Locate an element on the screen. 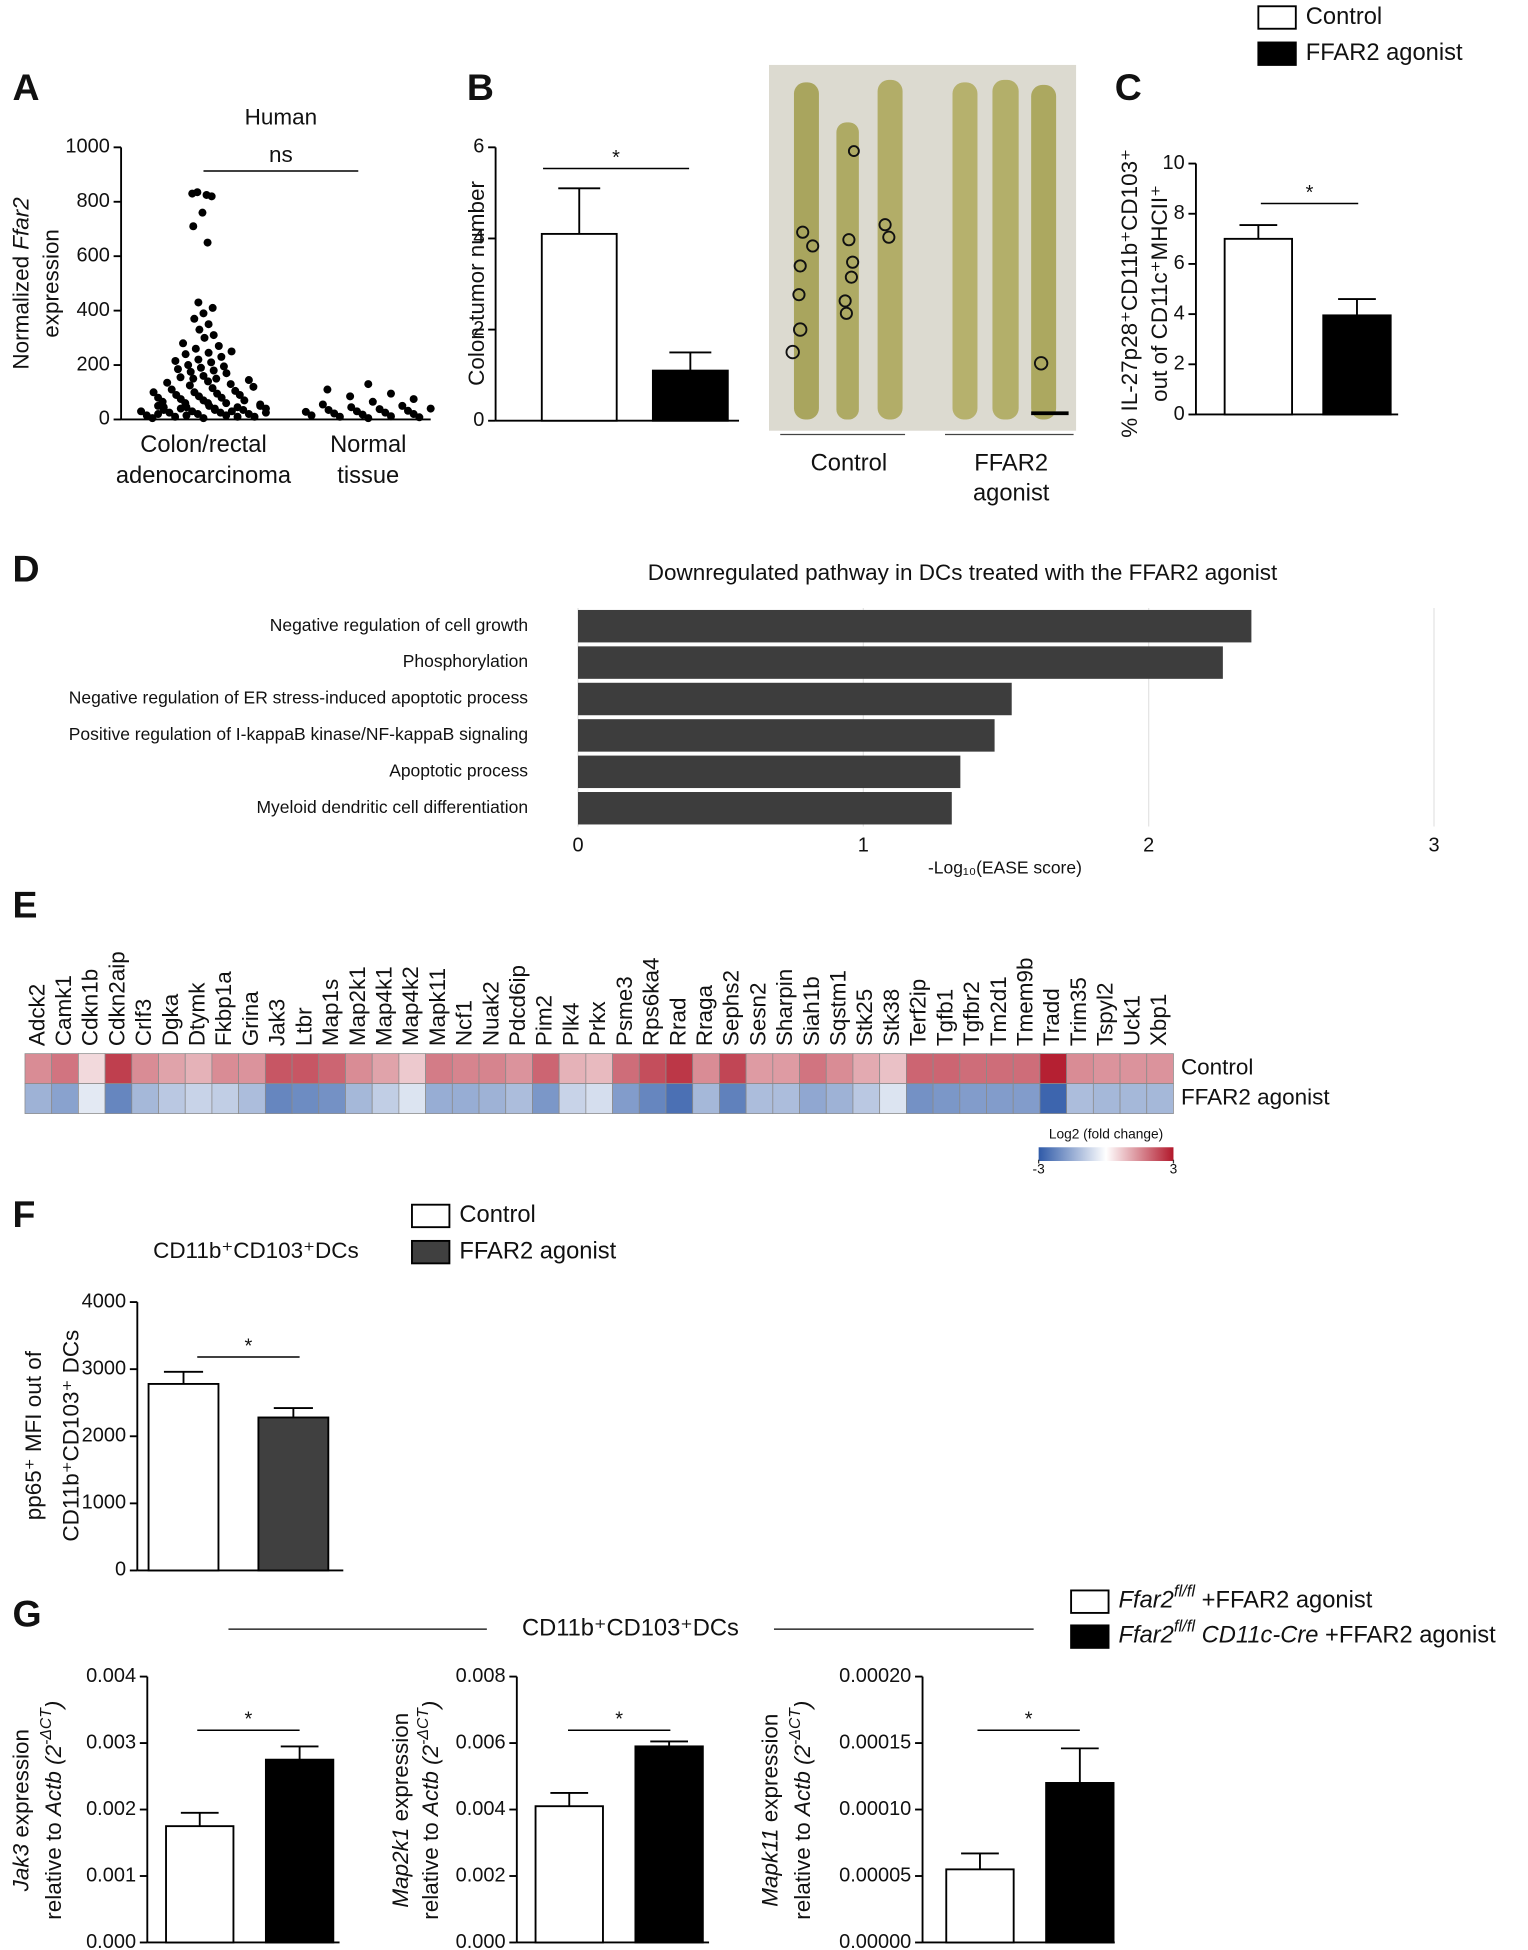  column-label: Xbp1 is located at coordinates (1158, 1020).